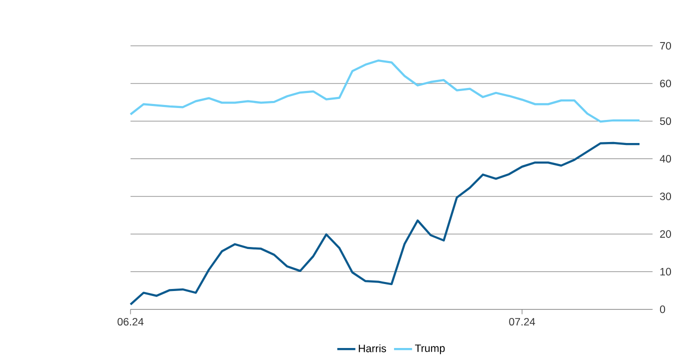  What do you see at coordinates (430, 349) in the screenshot?
I see `legend-label: Trump` at bounding box center [430, 349].